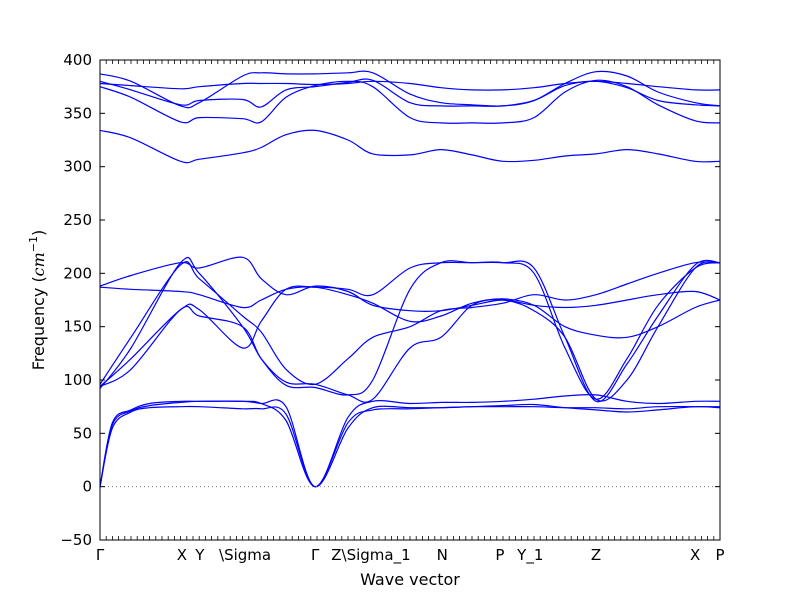  Describe the element at coordinates (77, 220) in the screenshot. I see `y-tick-label: 250` at that location.